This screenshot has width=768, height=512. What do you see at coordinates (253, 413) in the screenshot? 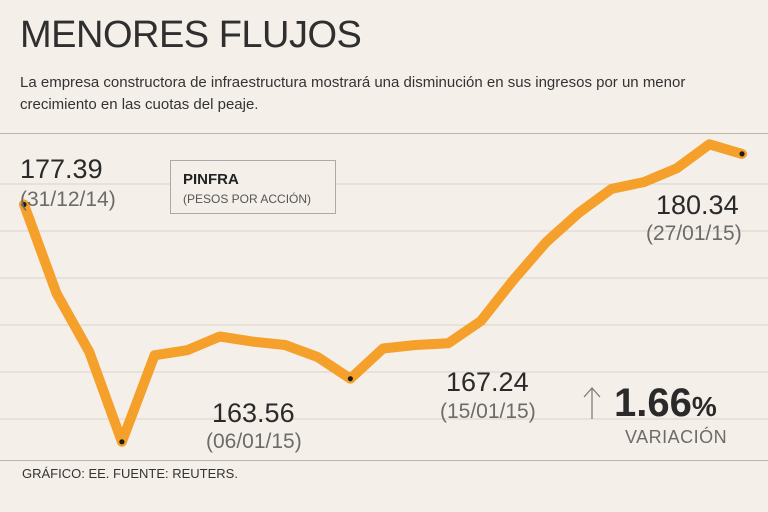
I see `annotation-value-min: 163.56` at bounding box center [253, 413].